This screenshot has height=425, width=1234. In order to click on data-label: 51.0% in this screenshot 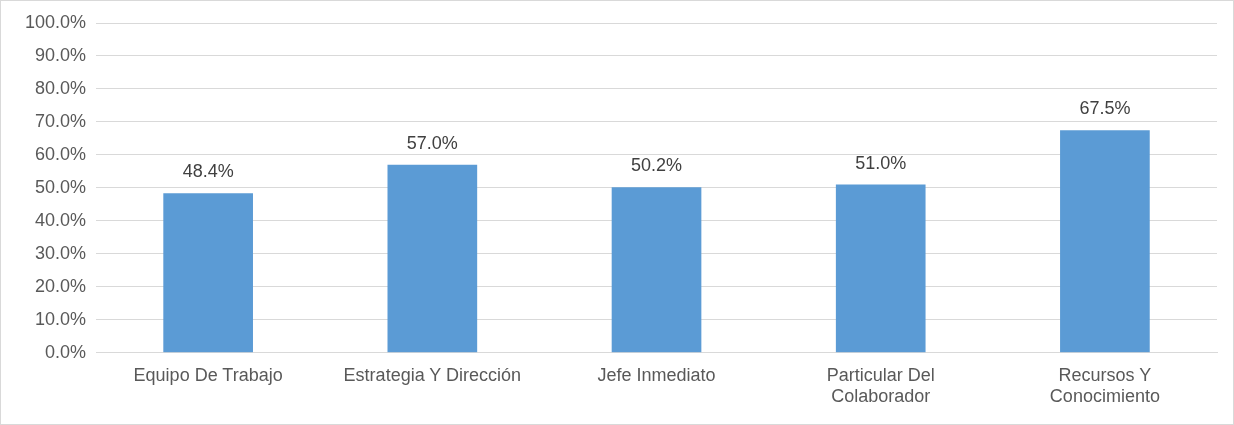, I will do `click(881, 162)`.